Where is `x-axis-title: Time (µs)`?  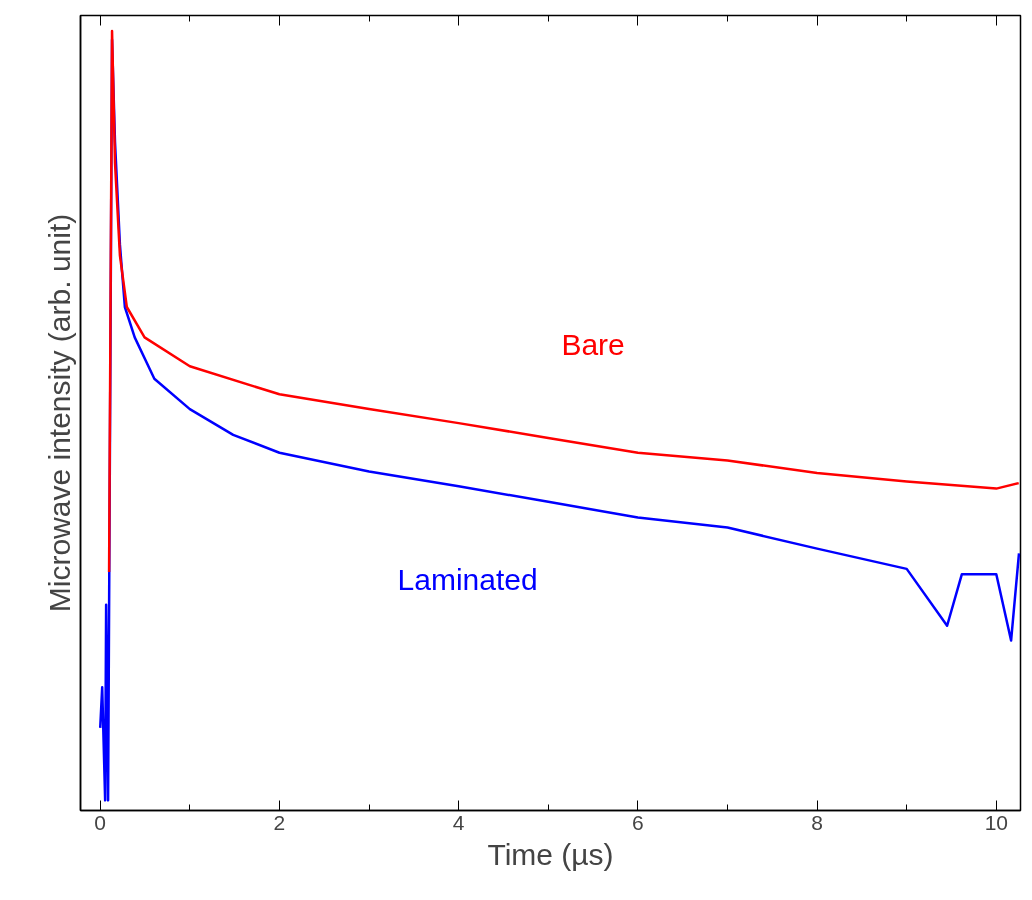 x-axis-title: Time (µs) is located at coordinates (550, 854).